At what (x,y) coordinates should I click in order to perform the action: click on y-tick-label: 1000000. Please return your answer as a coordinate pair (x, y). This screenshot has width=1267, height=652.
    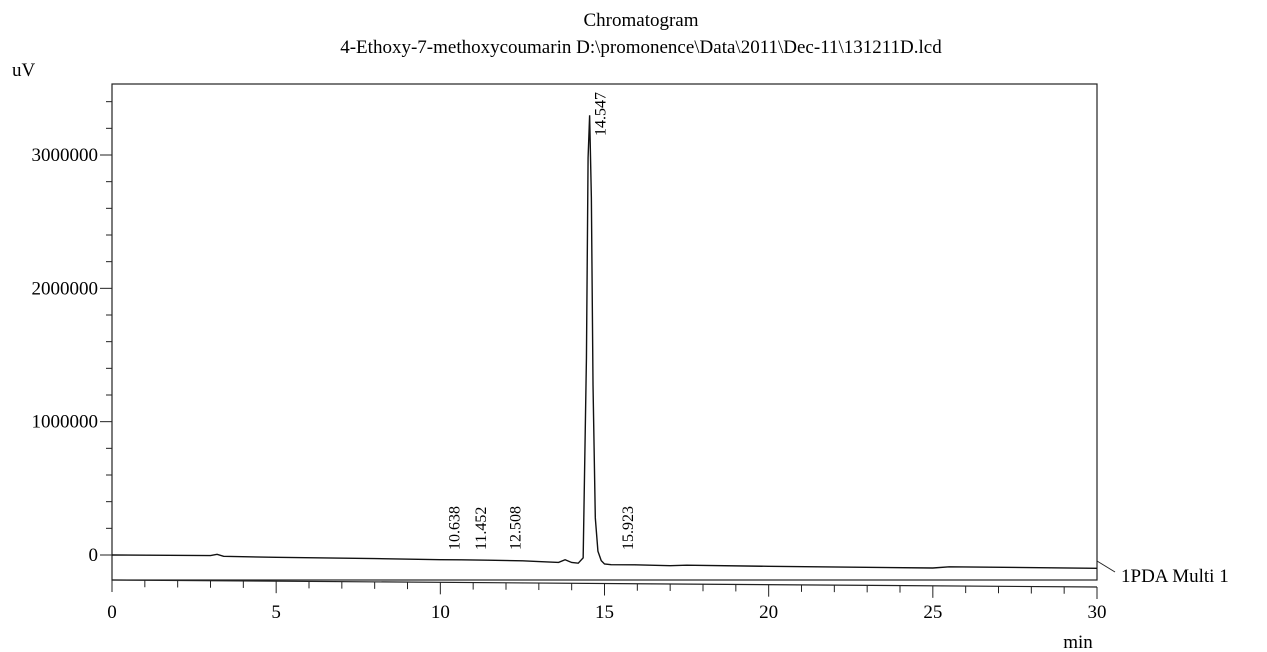
    Looking at the image, I should click on (65, 422).